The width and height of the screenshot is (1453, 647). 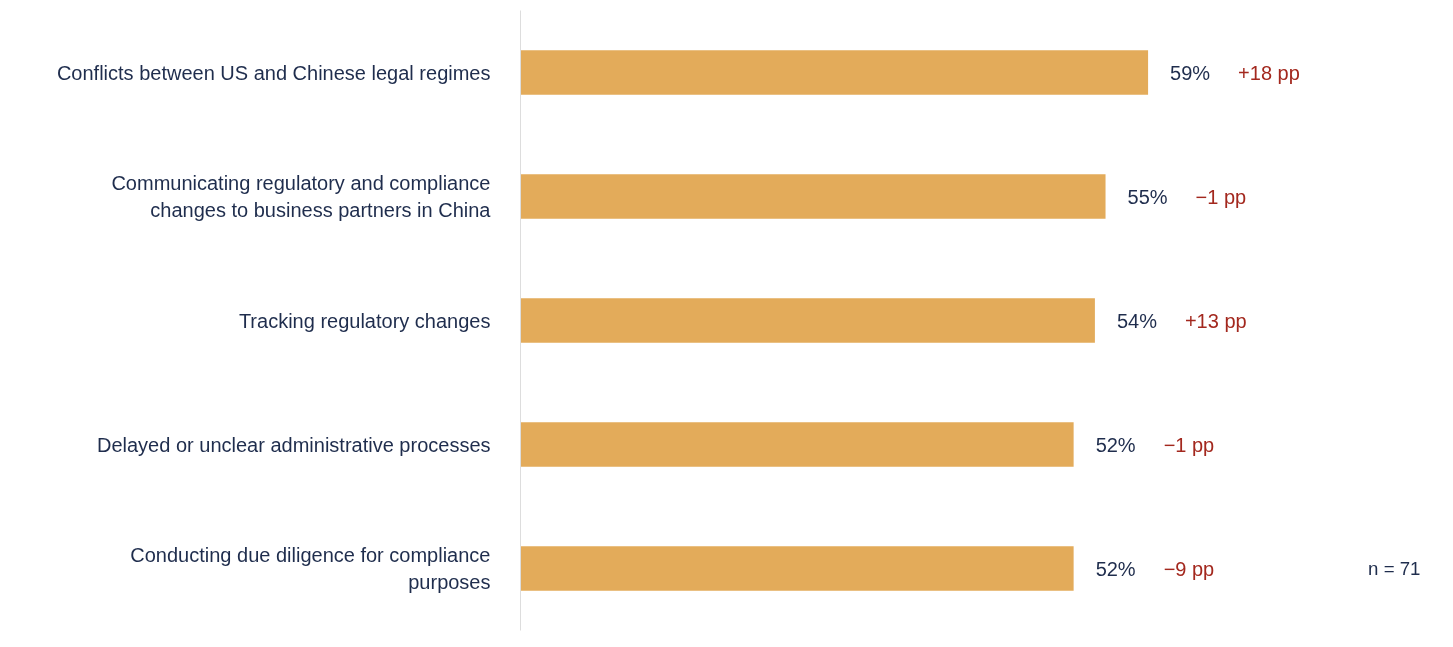 What do you see at coordinates (310, 568) in the screenshot?
I see `y-tick-label: Conducting due diligence for compliance purposes` at bounding box center [310, 568].